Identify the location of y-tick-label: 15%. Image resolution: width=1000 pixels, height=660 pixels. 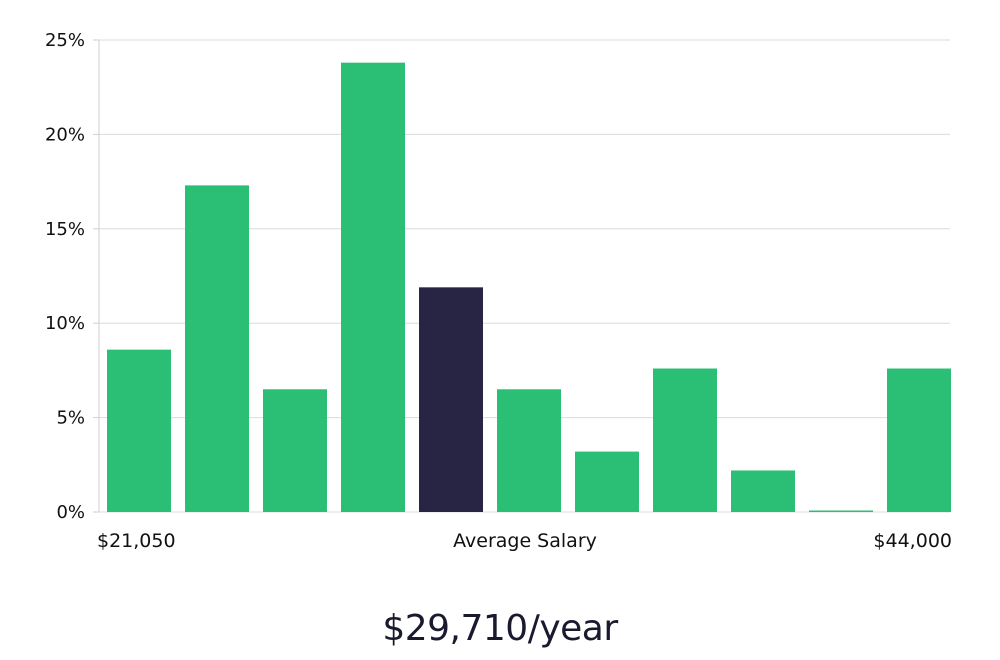
(65, 229).